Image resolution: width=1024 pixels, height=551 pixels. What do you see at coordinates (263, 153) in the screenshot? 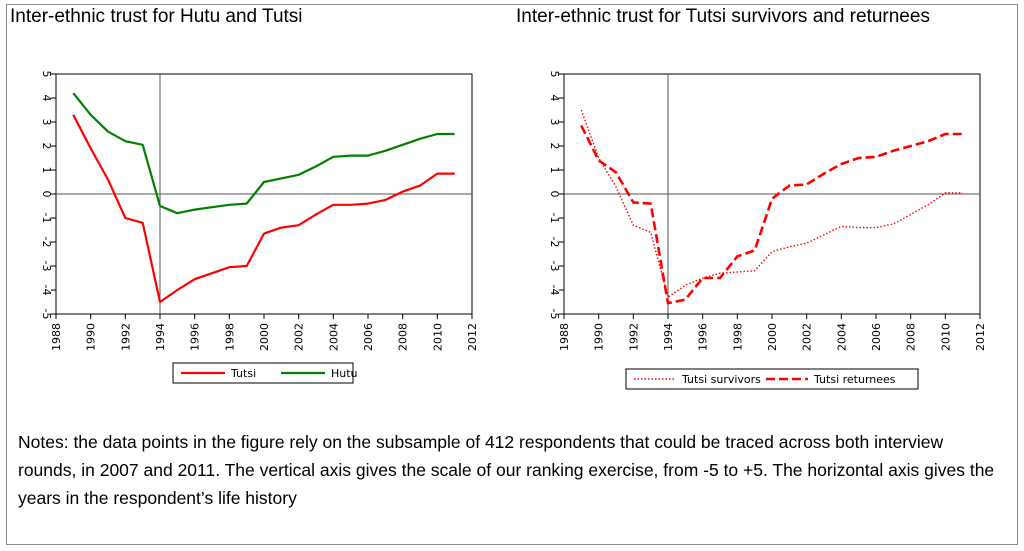
I see `series-line-hutu` at bounding box center [263, 153].